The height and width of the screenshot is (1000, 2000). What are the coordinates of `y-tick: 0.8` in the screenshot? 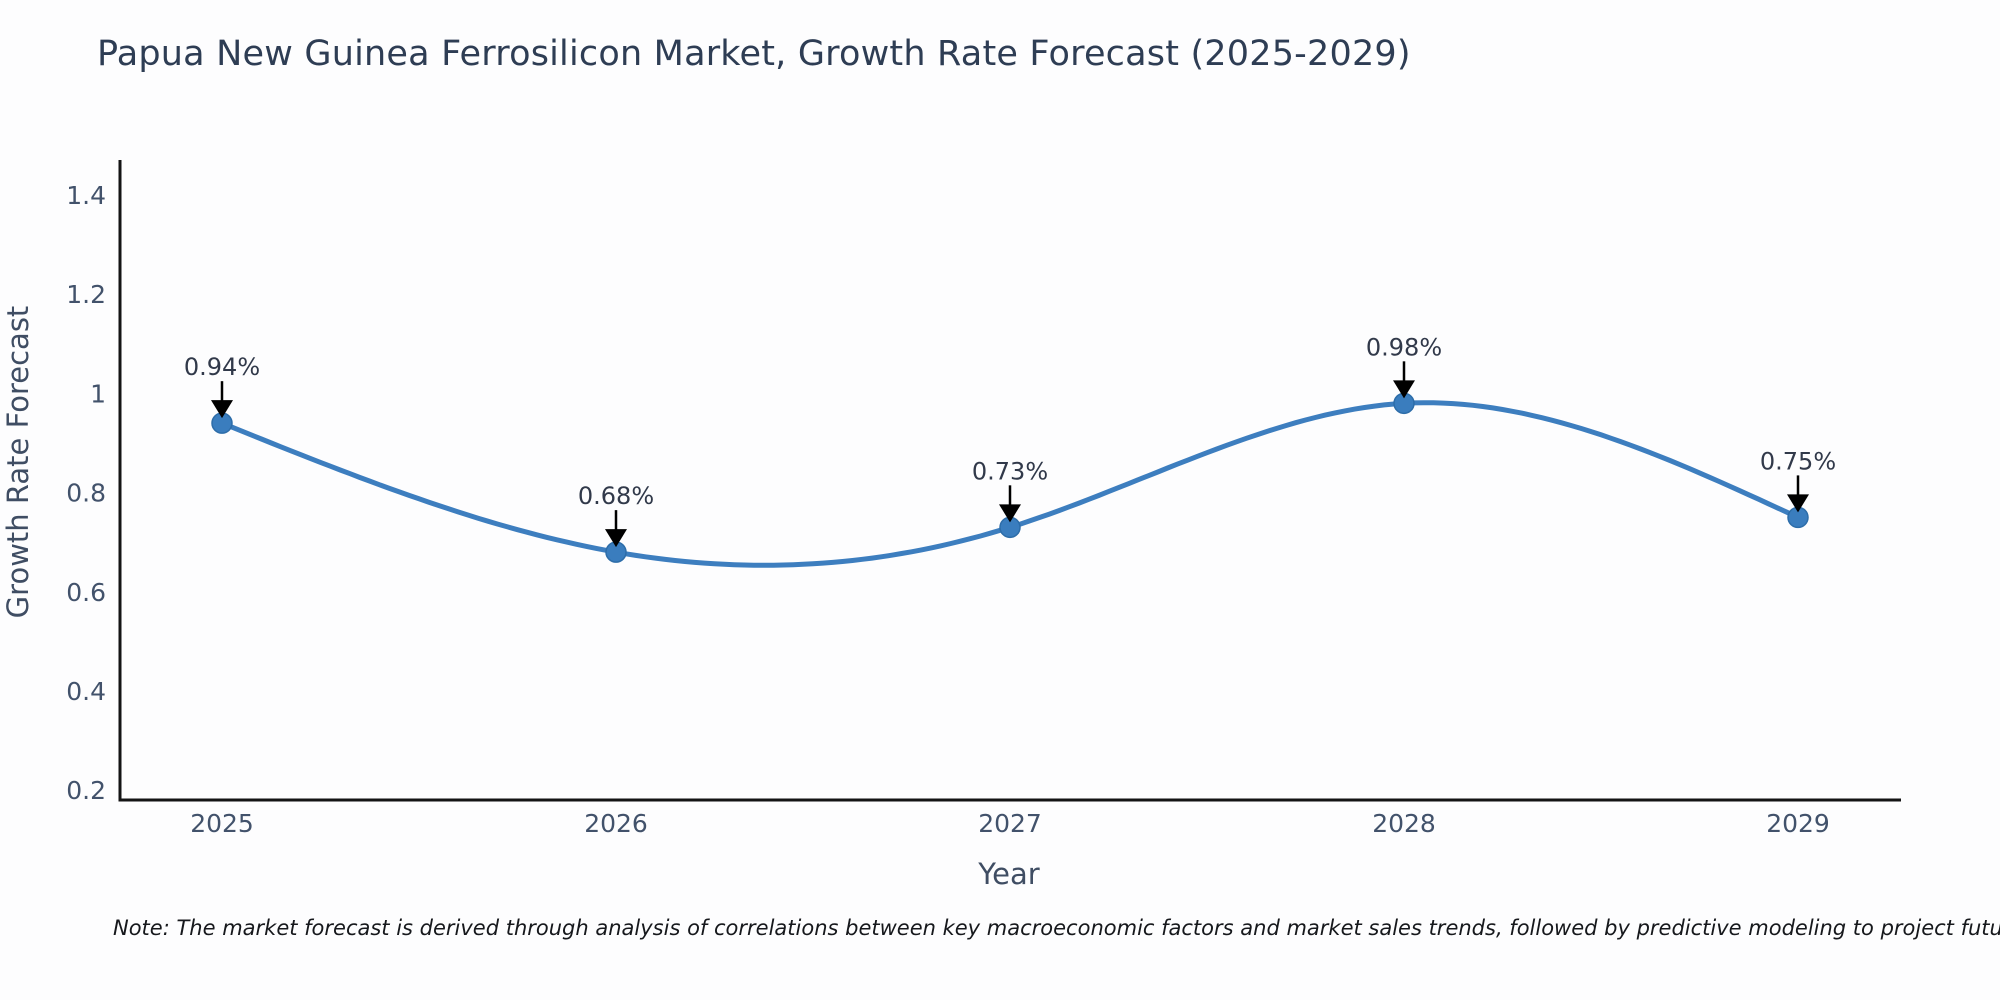 It's located at (86, 493).